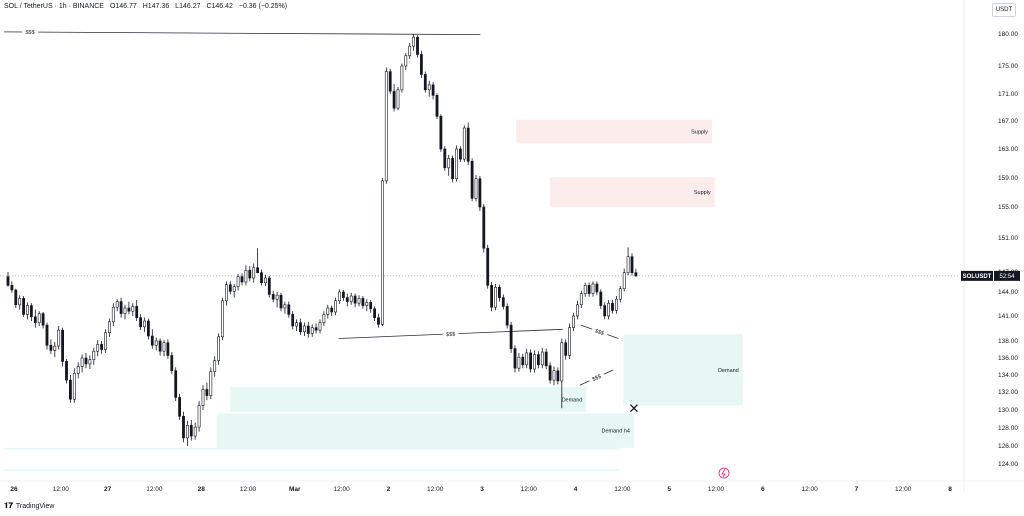 The height and width of the screenshot is (516, 1024). What do you see at coordinates (1008, 316) in the screenshot?
I see `y-tick-label: 141.00` at bounding box center [1008, 316].